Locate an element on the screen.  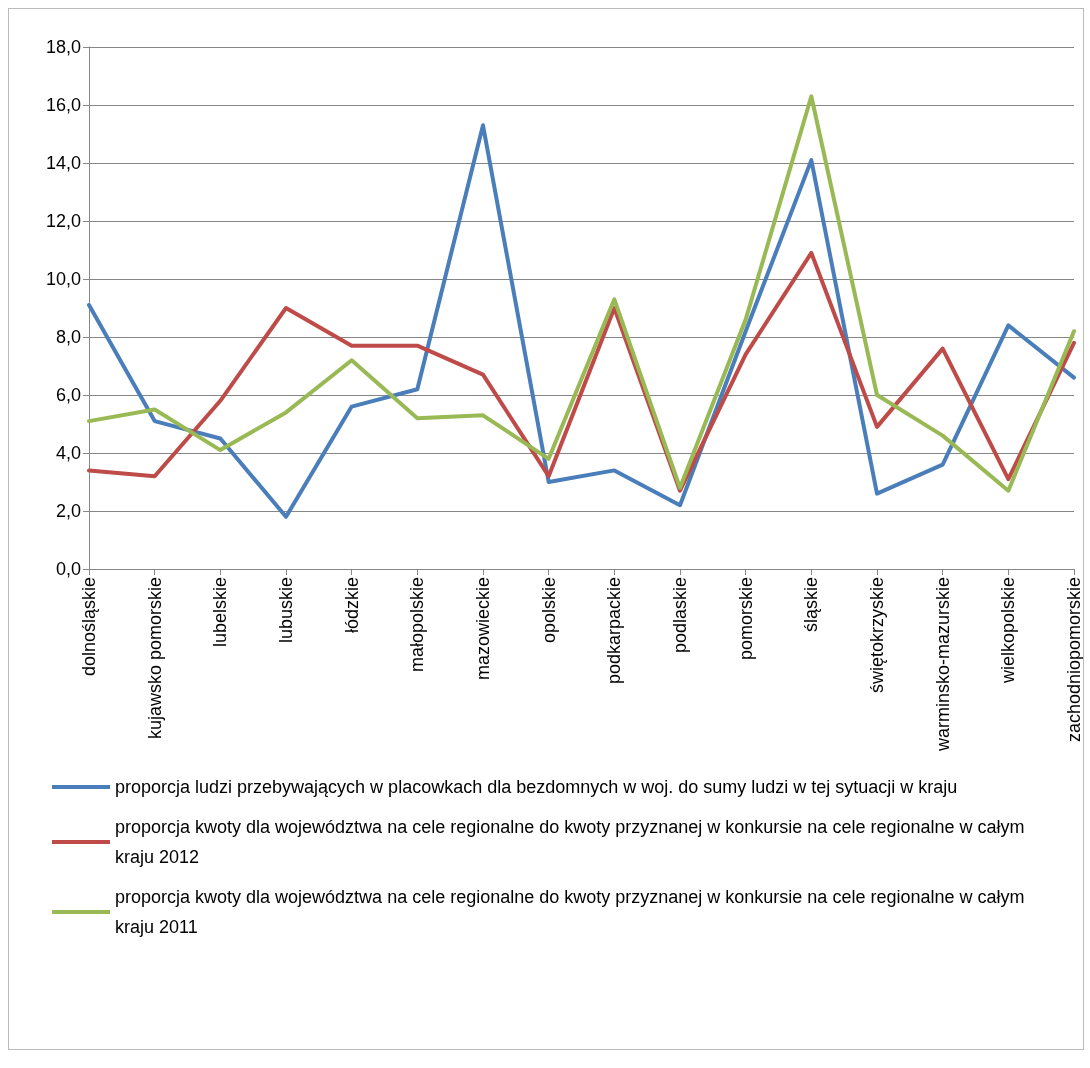
x-tick-label: świętokrzyskie is located at coordinates (877, 635).